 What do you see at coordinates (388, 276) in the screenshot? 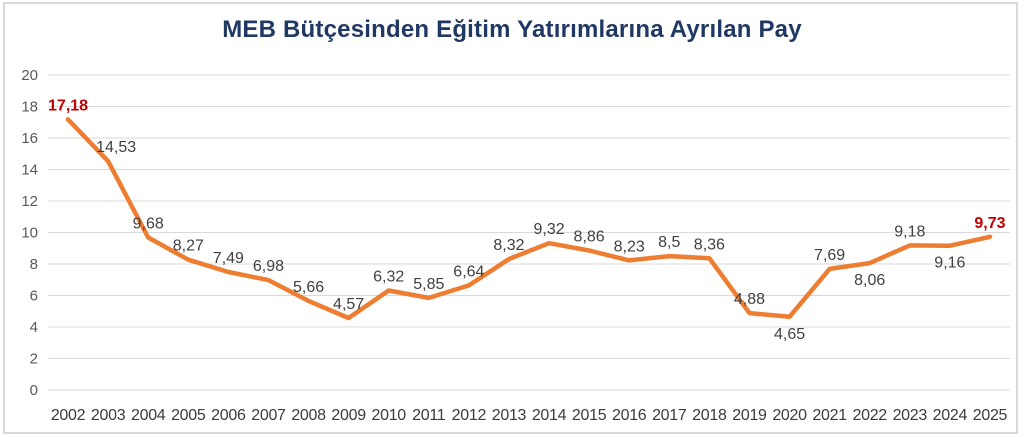
I see `data-label: 6,32` at bounding box center [388, 276].